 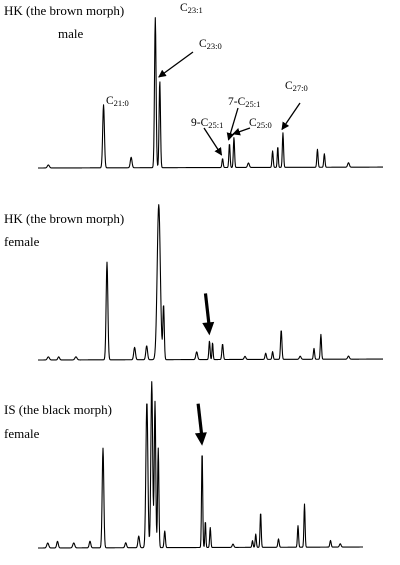 What do you see at coordinates (70, 33) in the screenshot?
I see `panel-1-subtitle: male` at bounding box center [70, 33].